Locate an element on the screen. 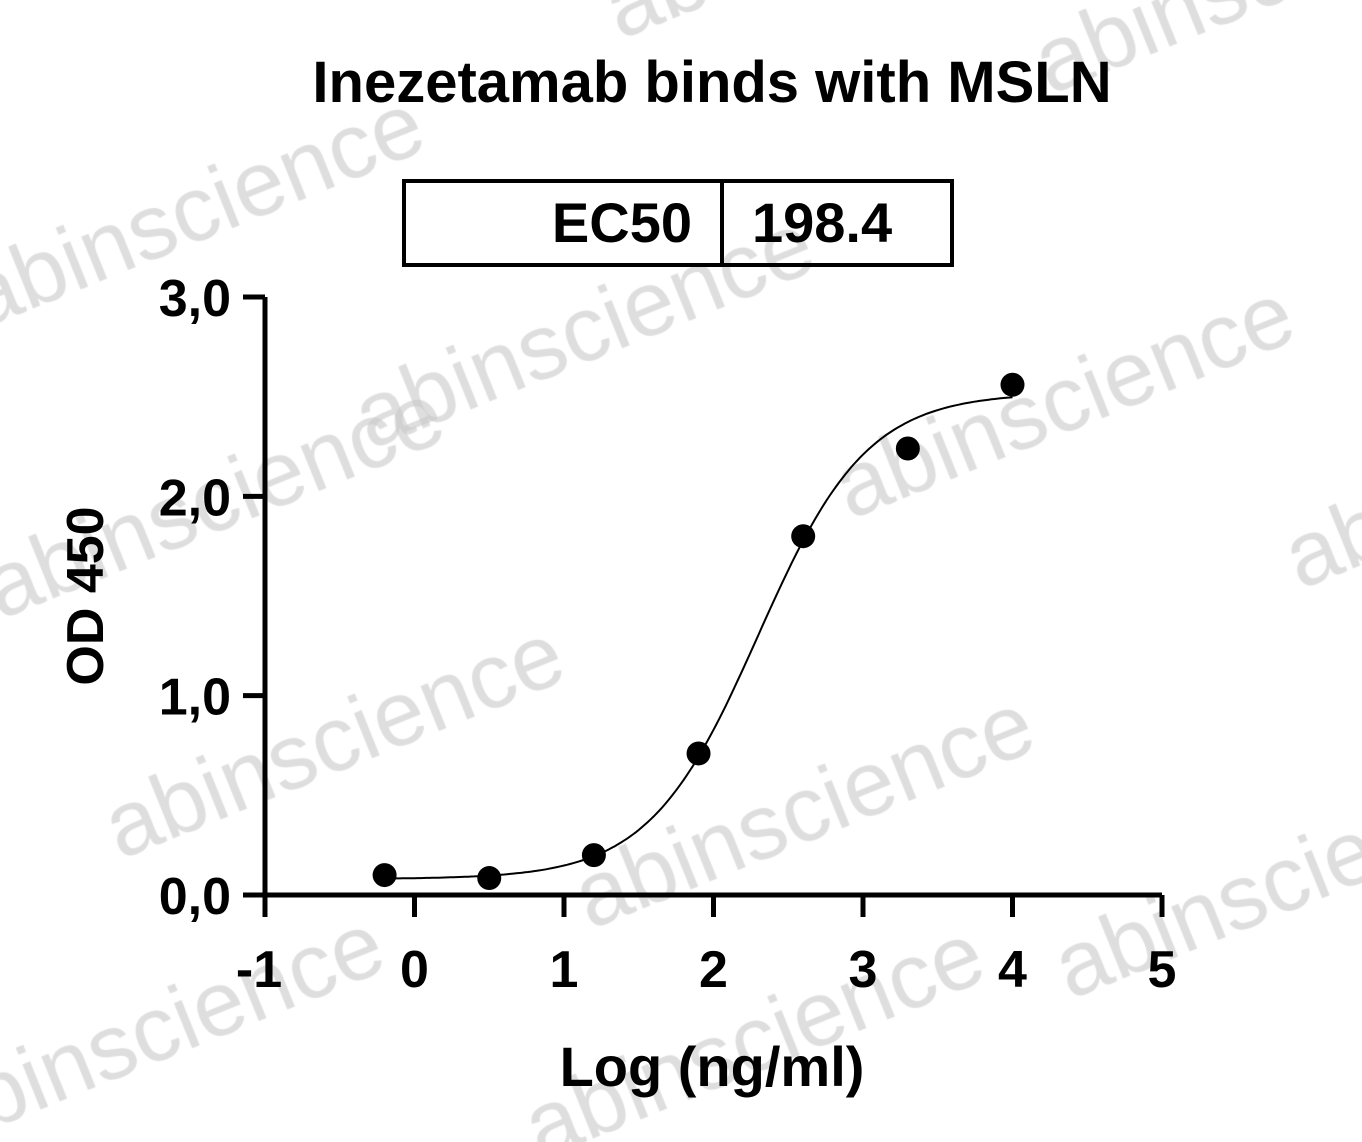 This screenshot has width=1362, height=1142. legend-box is located at coordinates (678, 223).